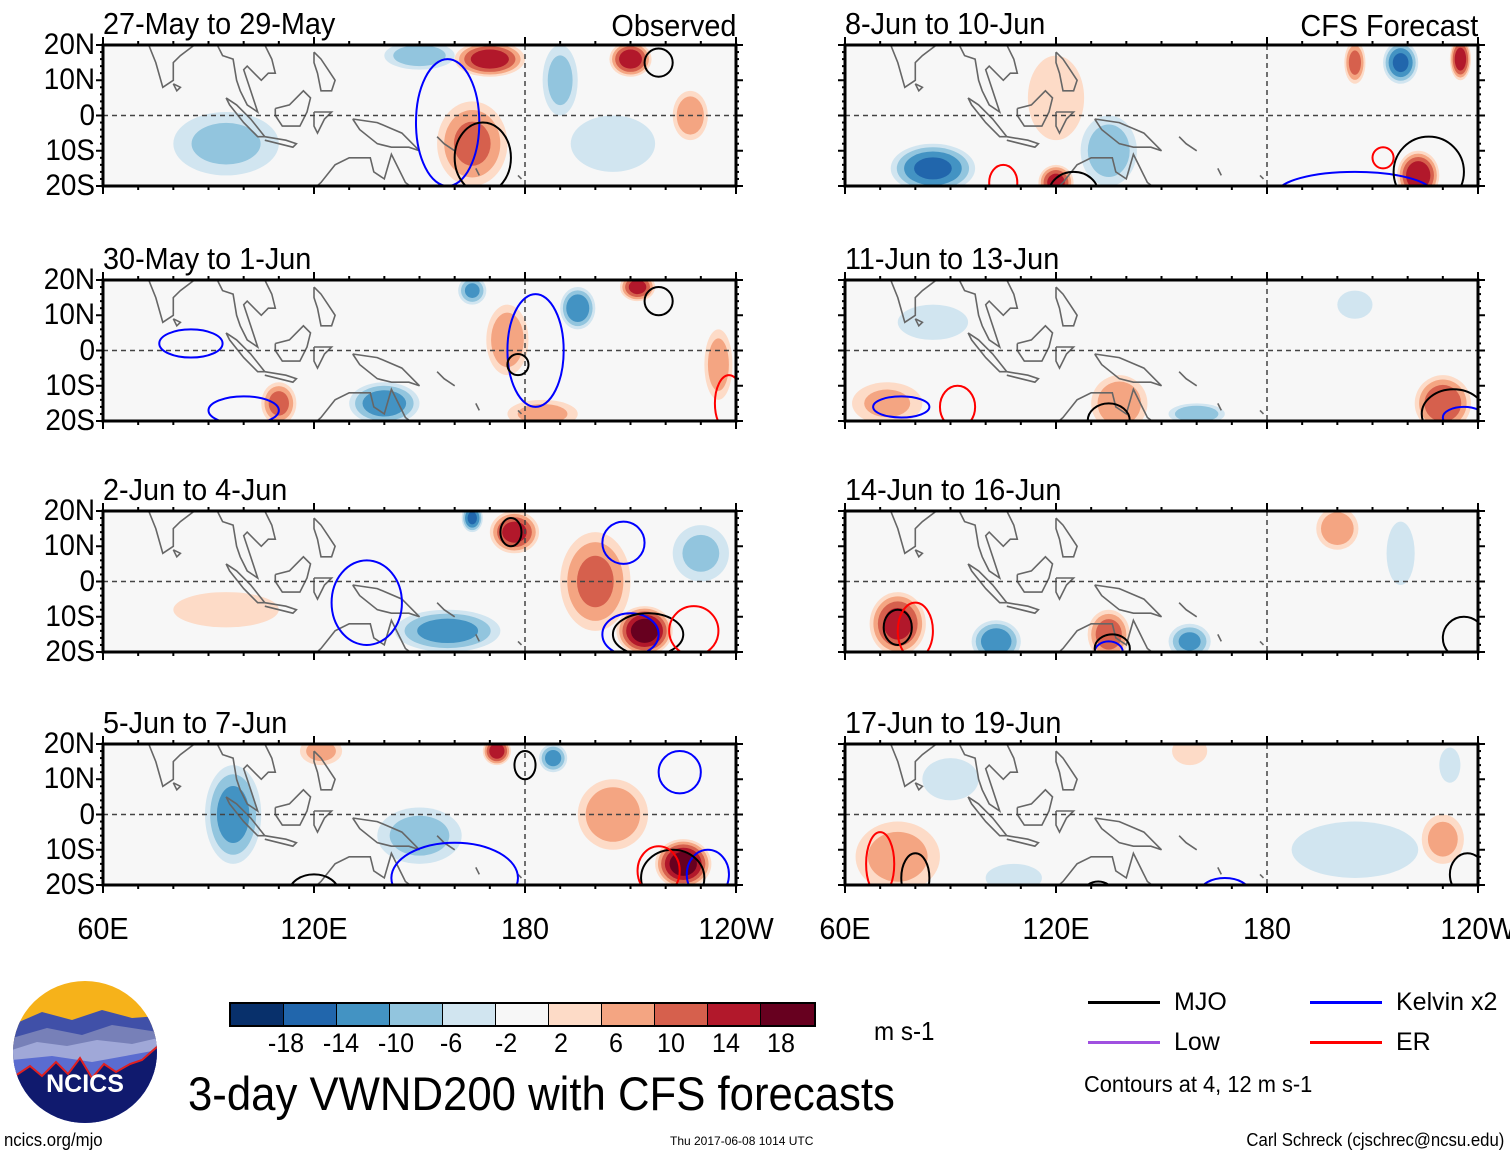 The width and height of the screenshot is (1510, 1158). I want to click on legend-item-low: Low, so click(1154, 1042).